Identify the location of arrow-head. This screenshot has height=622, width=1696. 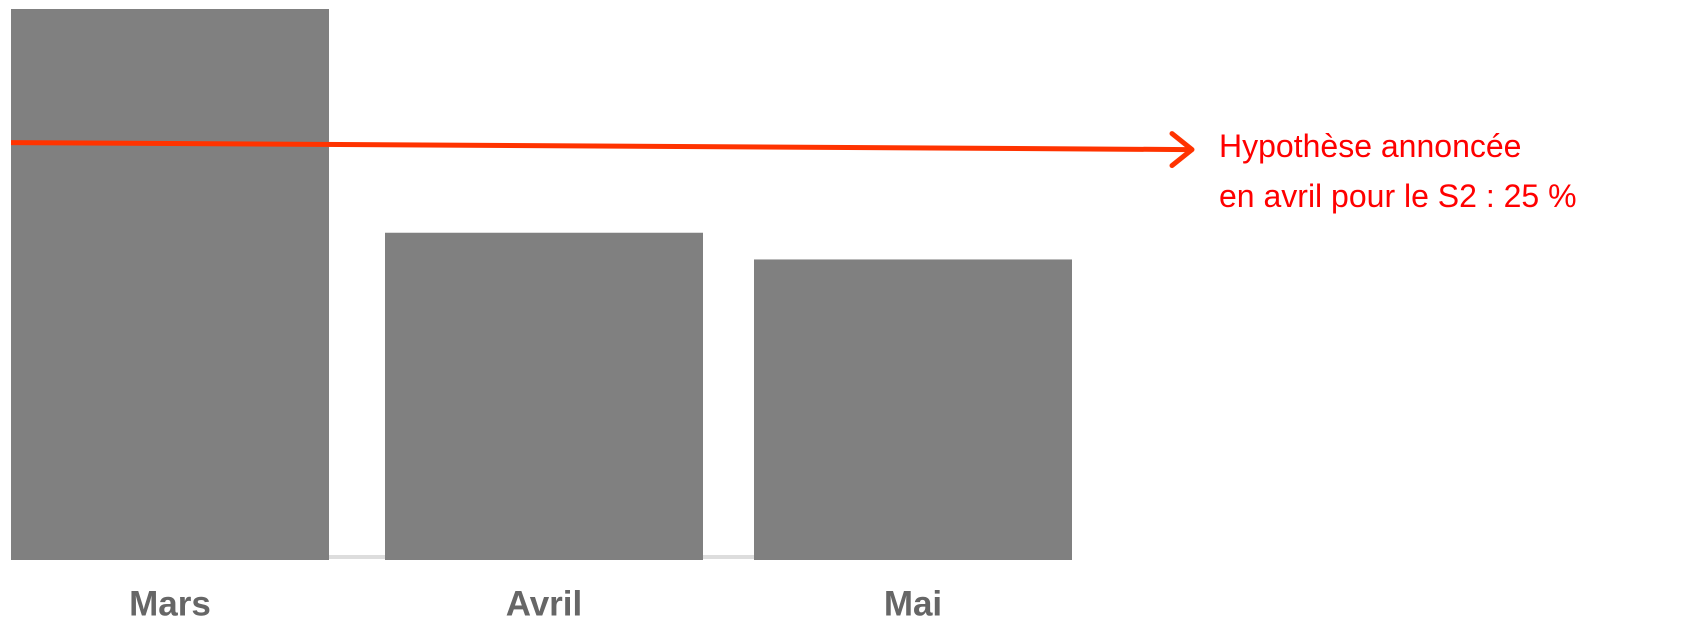
(1182, 150).